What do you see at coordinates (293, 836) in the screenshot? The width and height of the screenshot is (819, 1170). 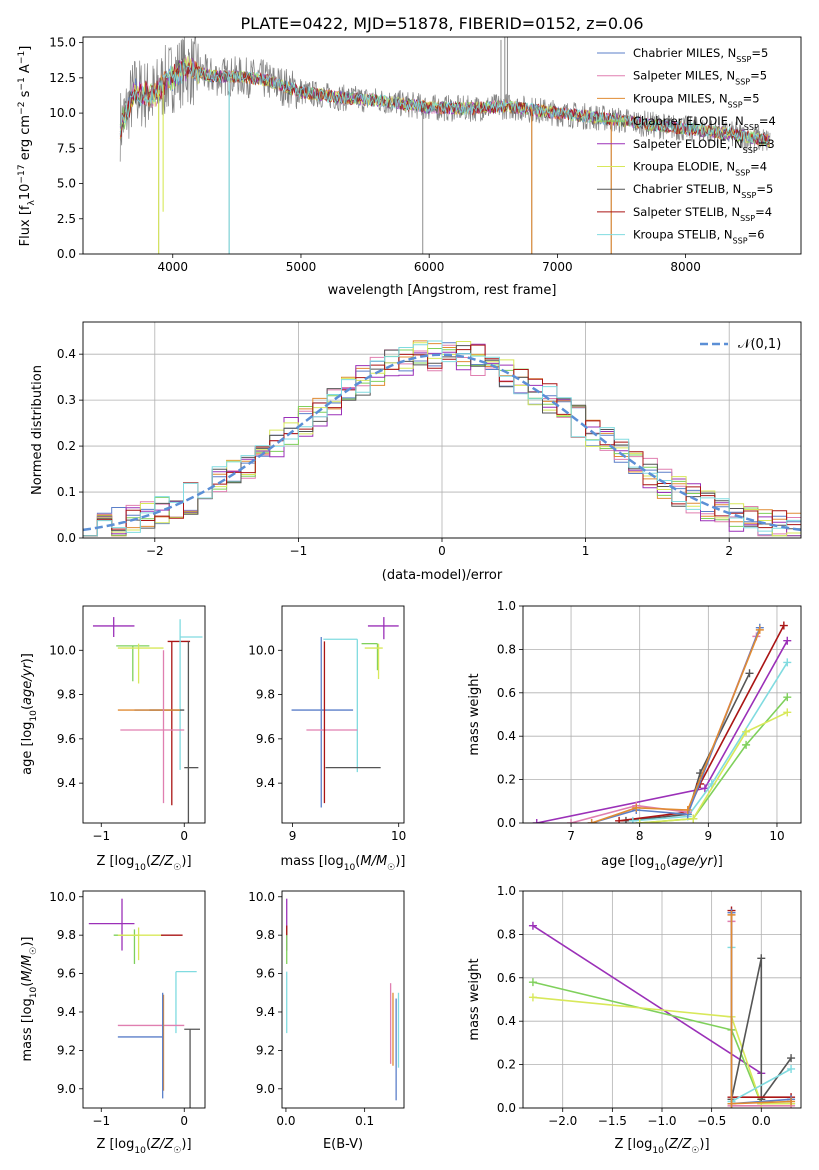 I see `x-tick-label-0: 9` at bounding box center [293, 836].